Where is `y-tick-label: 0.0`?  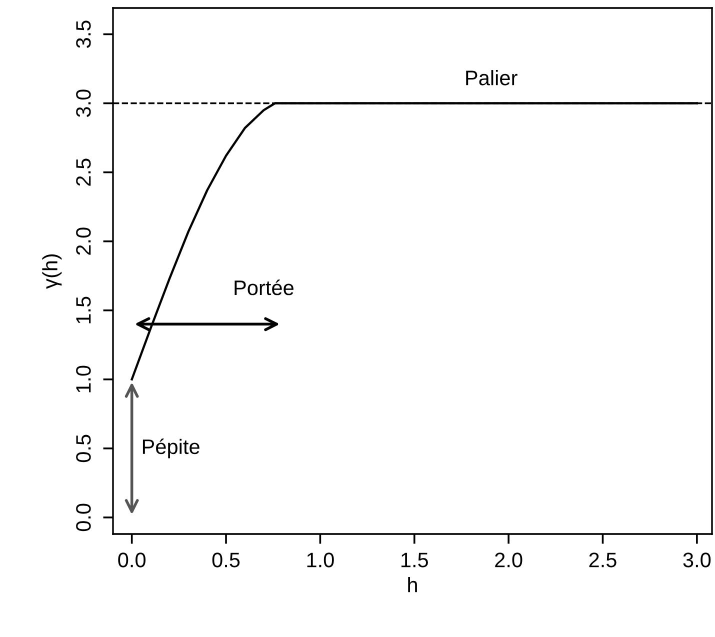 y-tick-label: 0.0 is located at coordinates (83, 518).